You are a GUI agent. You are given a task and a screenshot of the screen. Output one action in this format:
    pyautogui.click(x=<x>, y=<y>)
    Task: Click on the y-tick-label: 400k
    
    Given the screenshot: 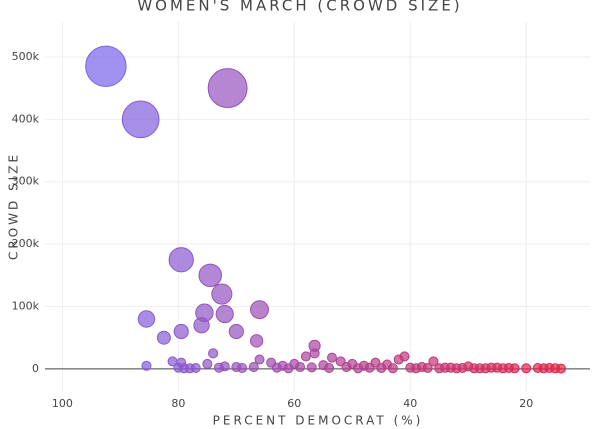 What is the action you would take?
    pyautogui.click(x=26, y=118)
    